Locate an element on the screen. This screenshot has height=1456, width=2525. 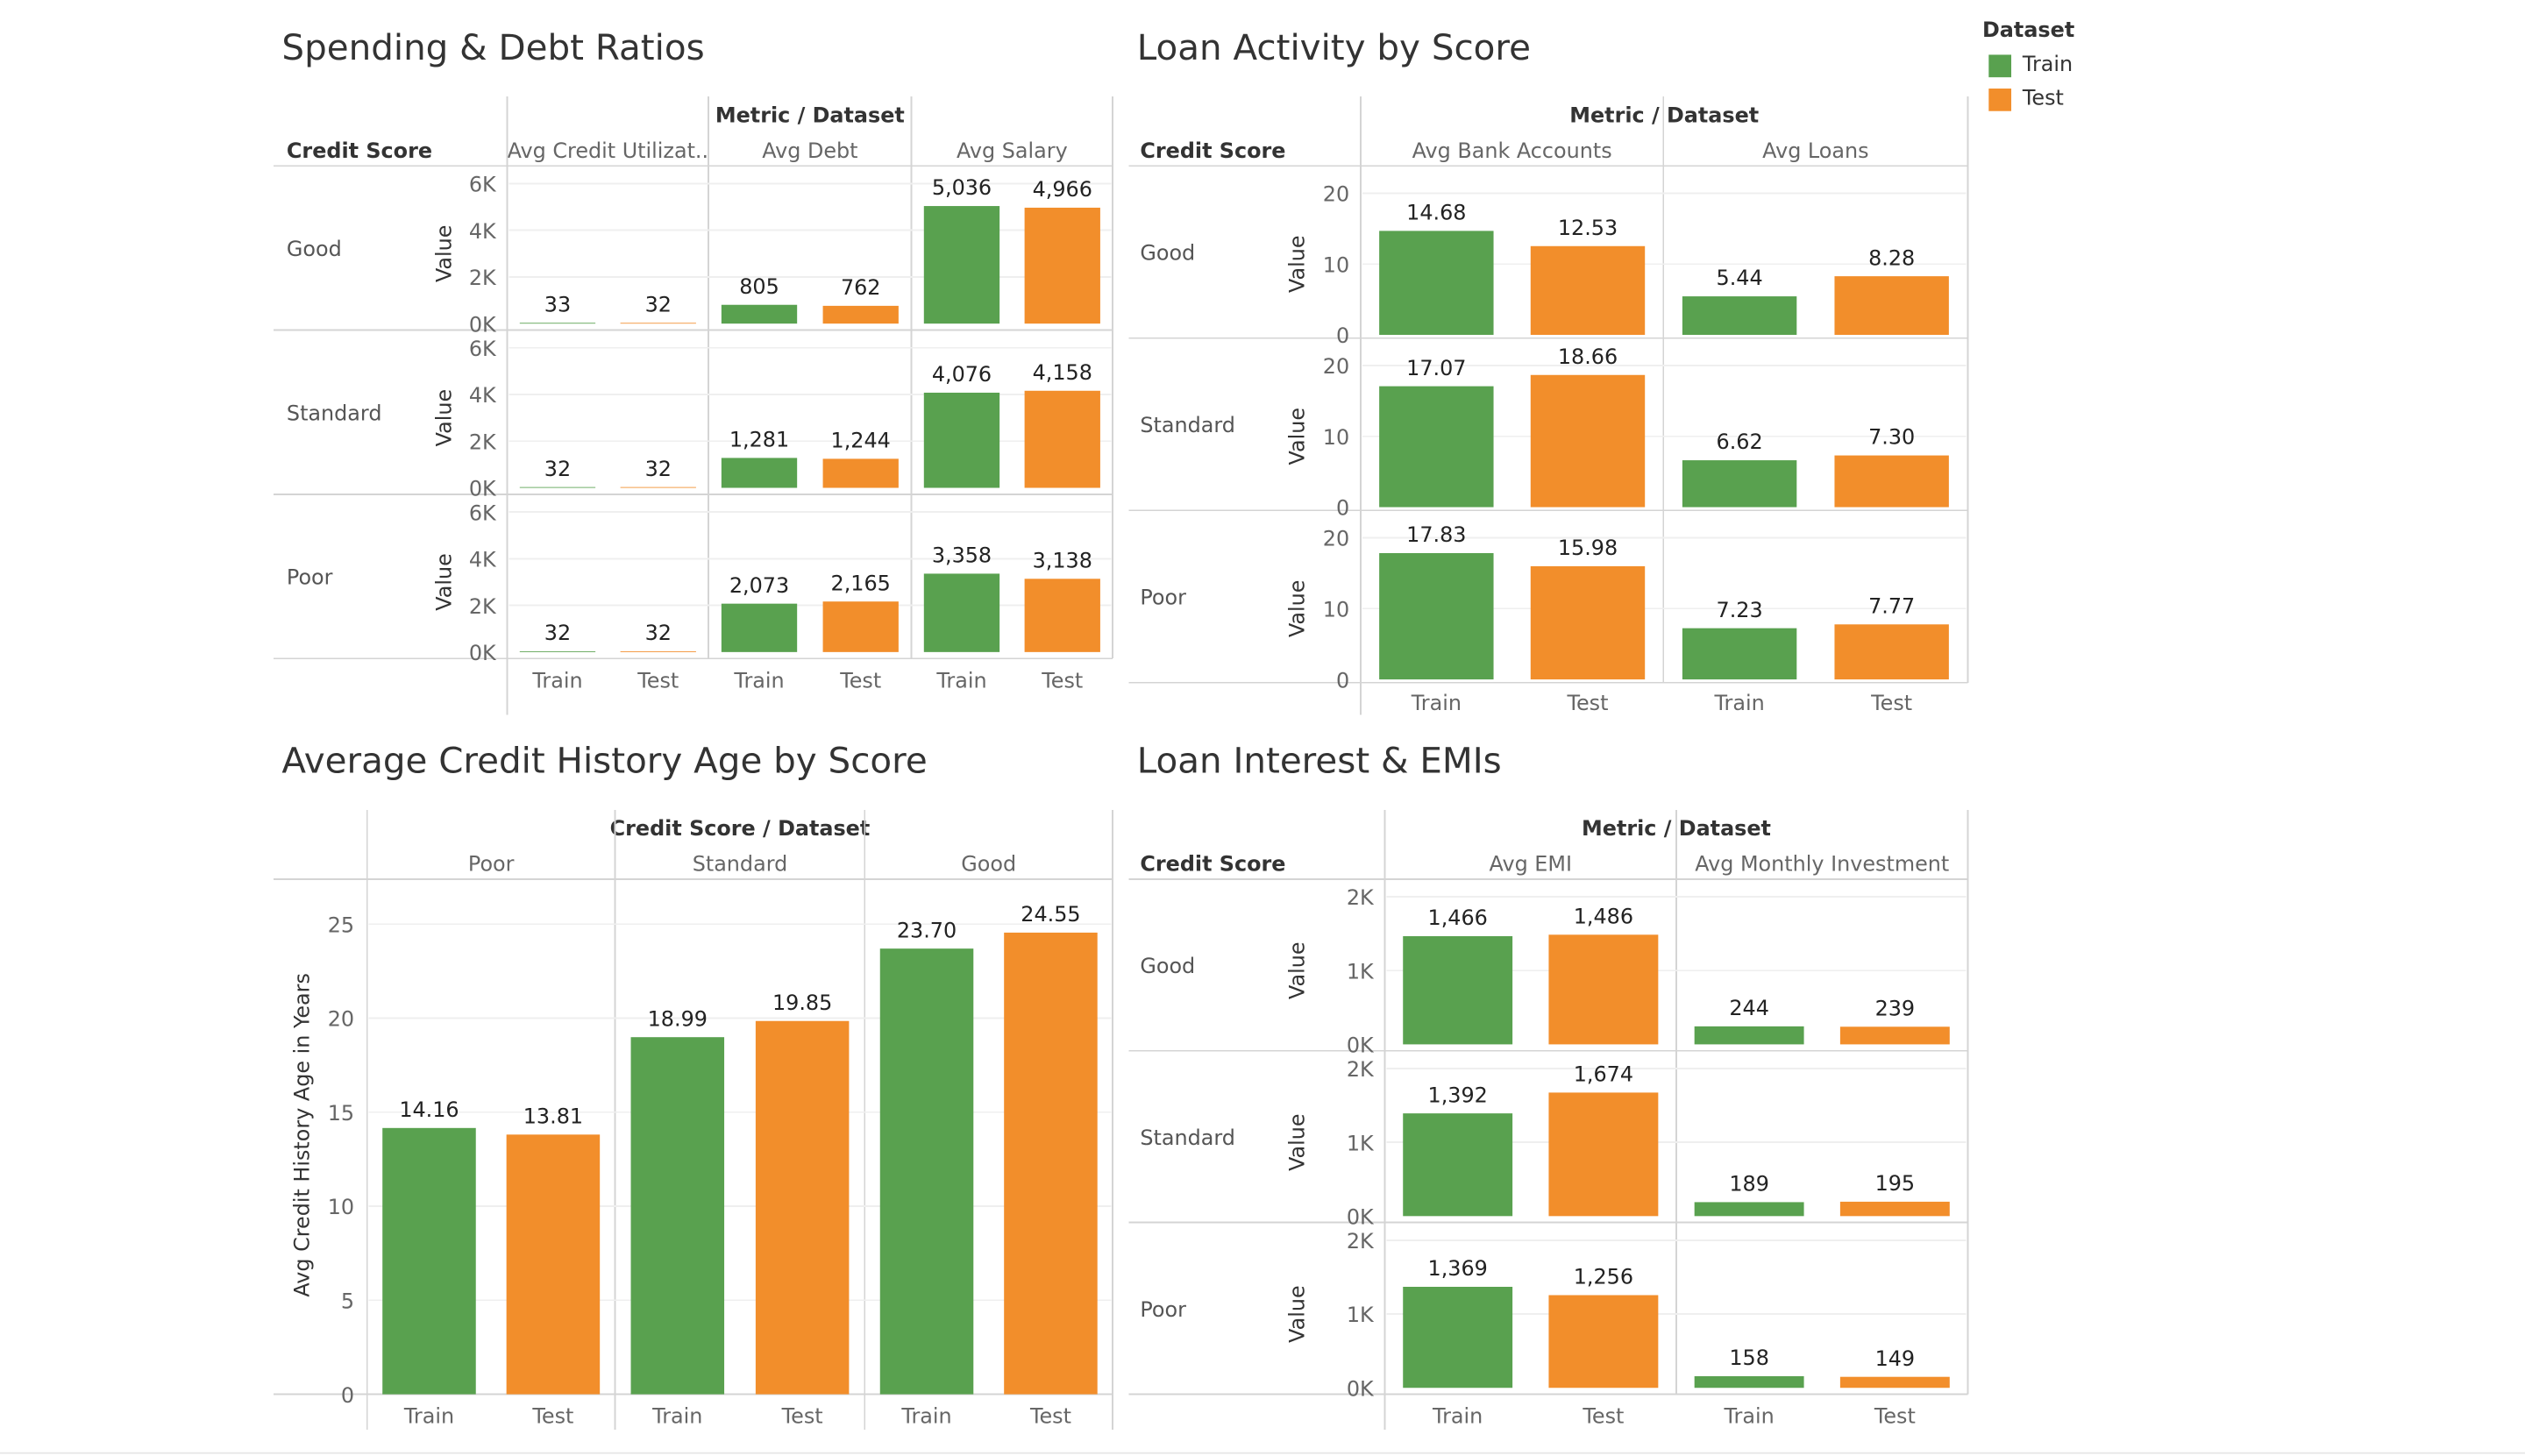
loan-bar-good-avg-loans-train is located at coordinates (1739, 316).